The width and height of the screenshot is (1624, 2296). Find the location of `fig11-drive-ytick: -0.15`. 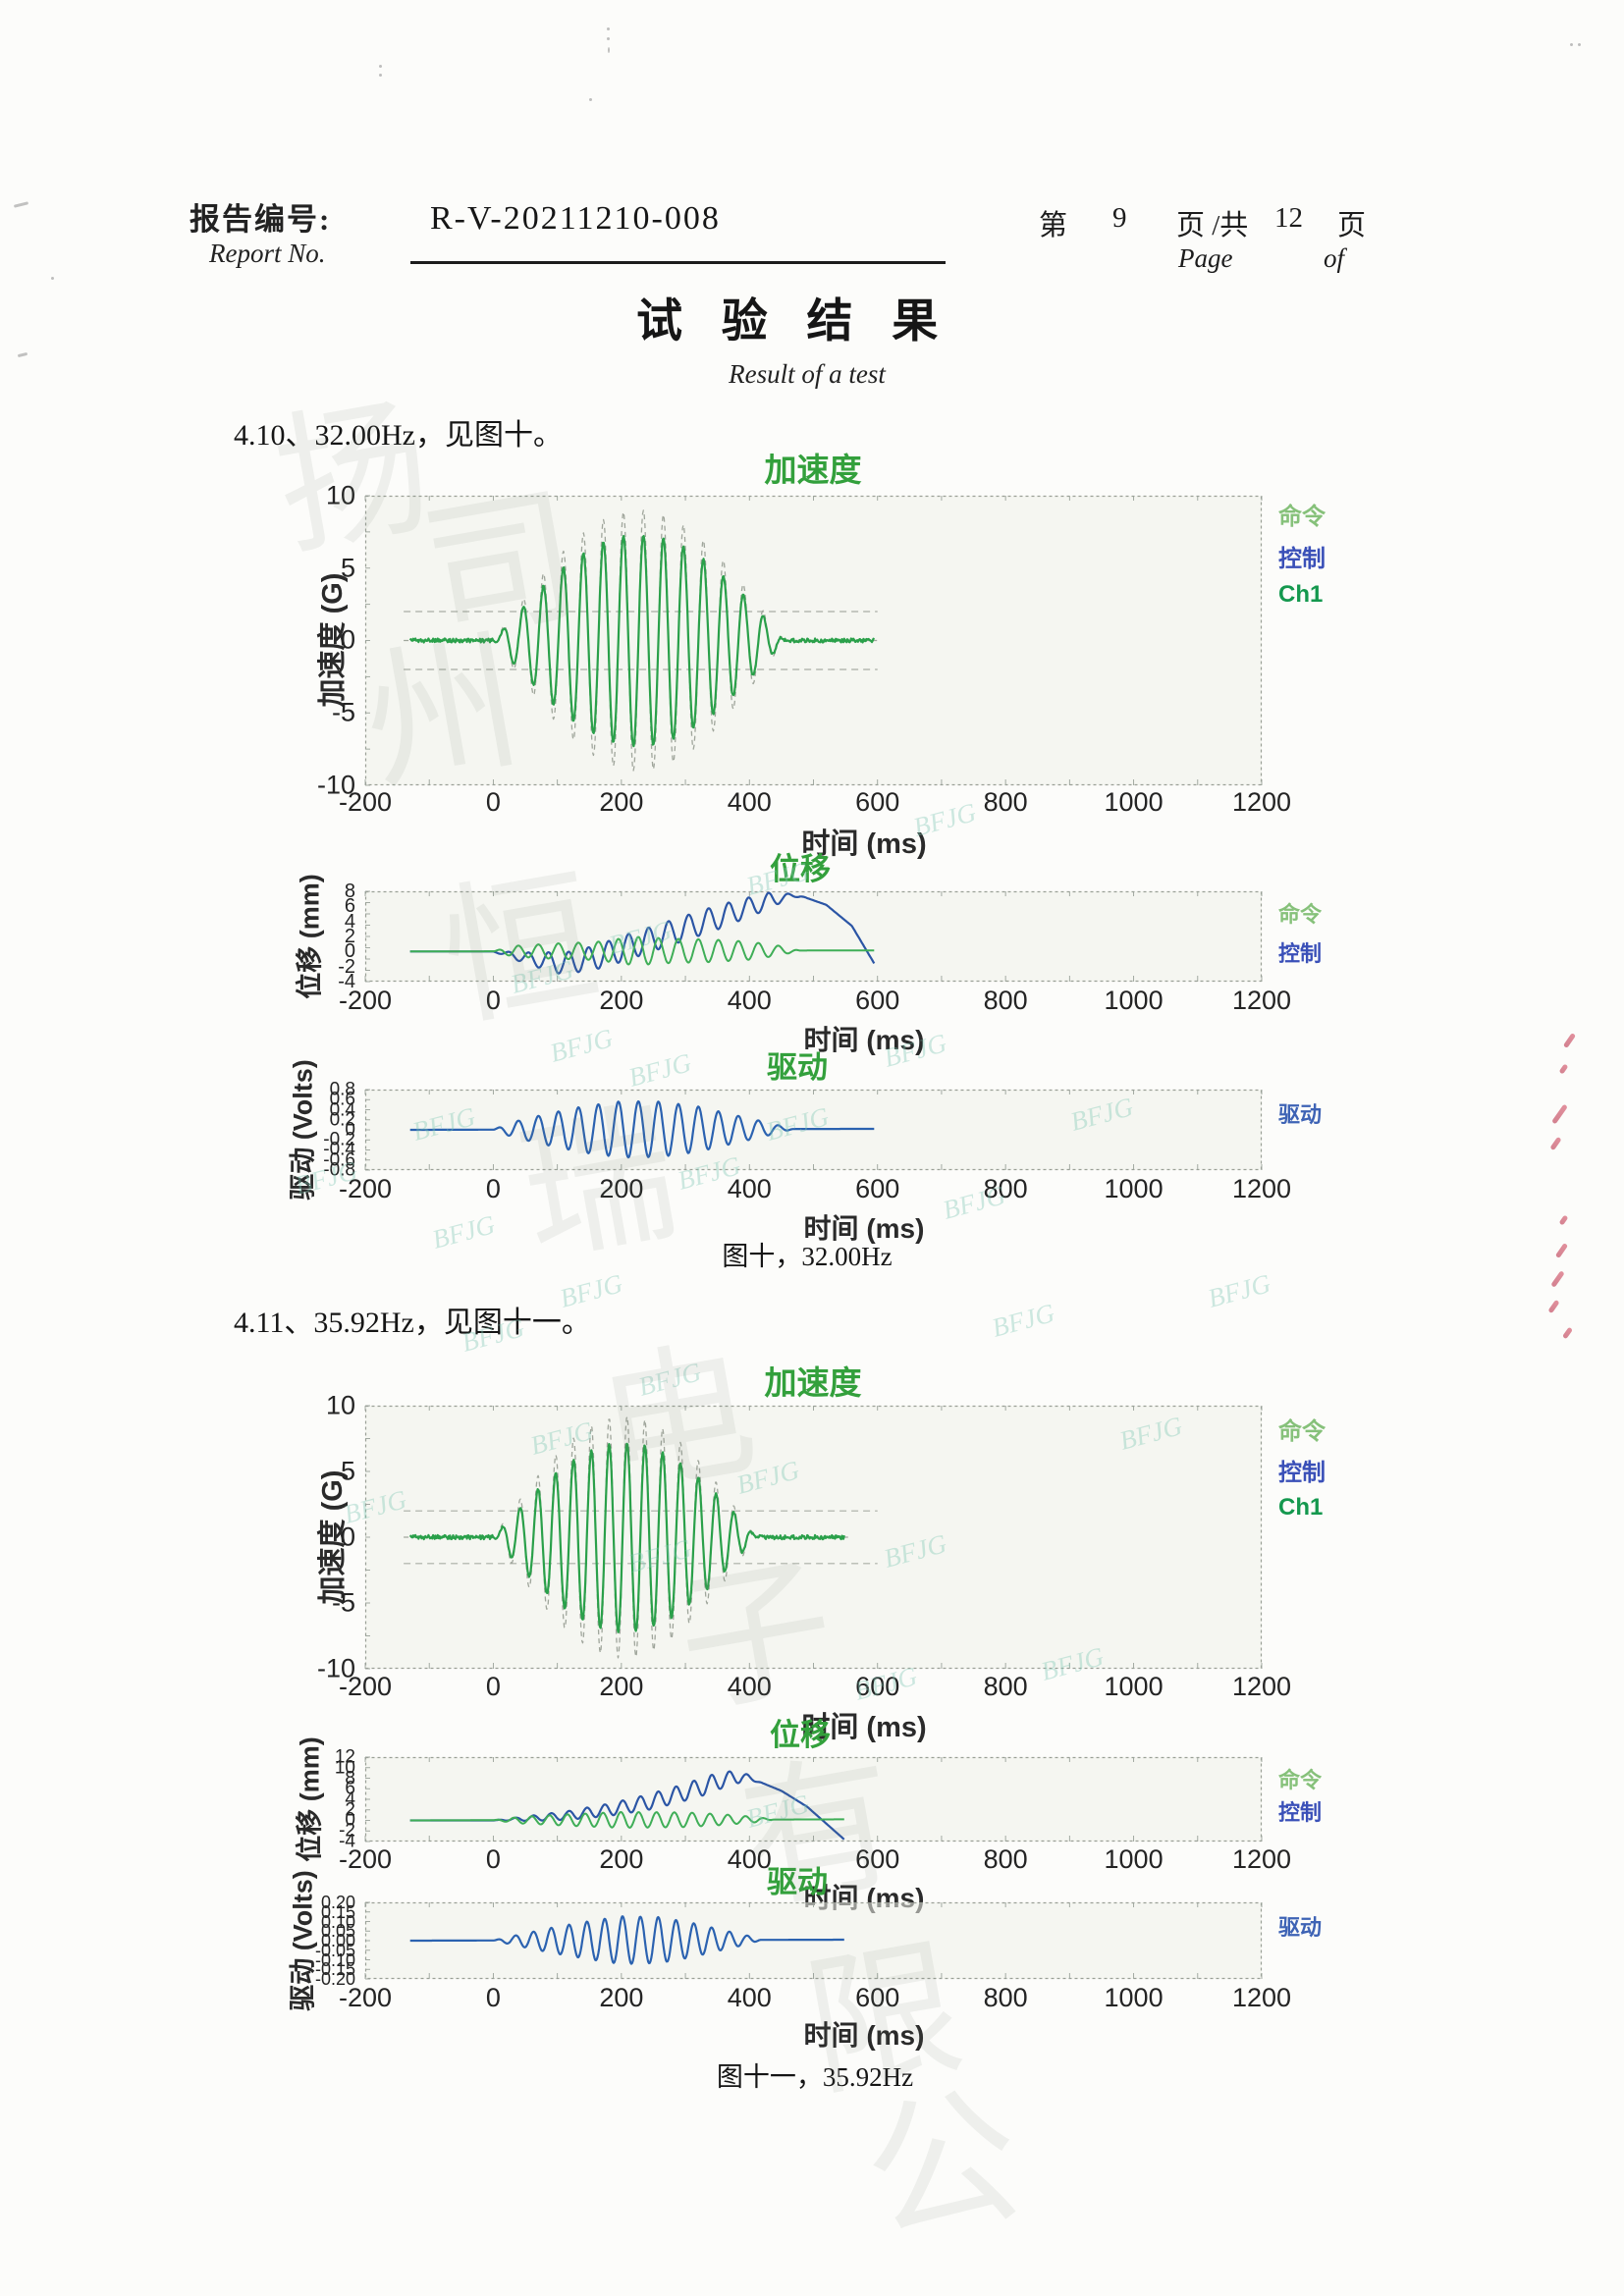

fig11-drive-ytick: -0.15 is located at coordinates (334, 1969).